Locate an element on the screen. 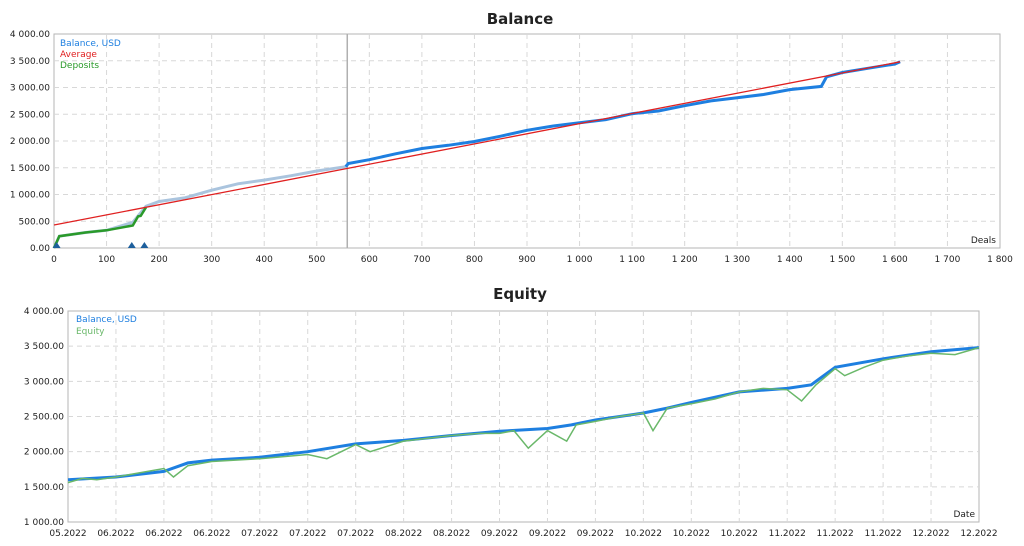 This screenshot has height=546, width=1024. x-tick-label: 1 200 is located at coordinates (685, 260).